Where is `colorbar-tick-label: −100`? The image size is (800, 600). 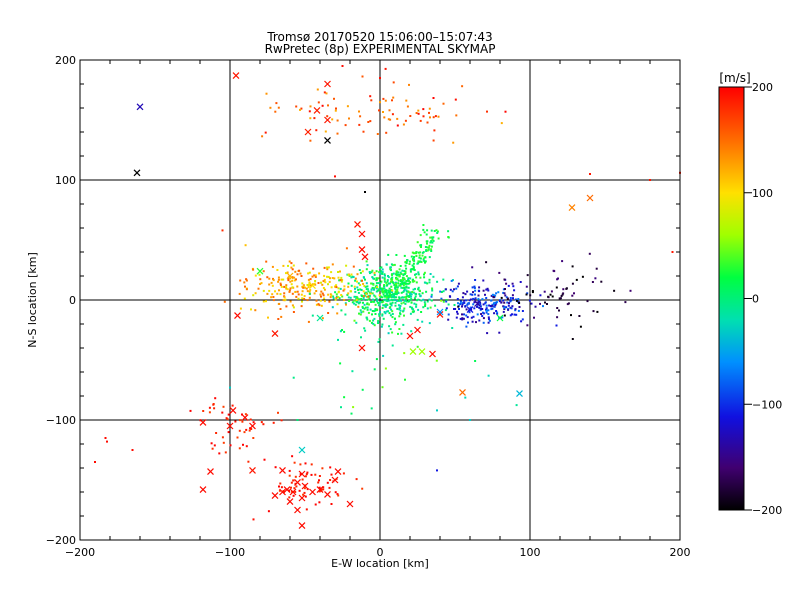 colorbar-tick-label: −100 is located at coordinates (767, 404).